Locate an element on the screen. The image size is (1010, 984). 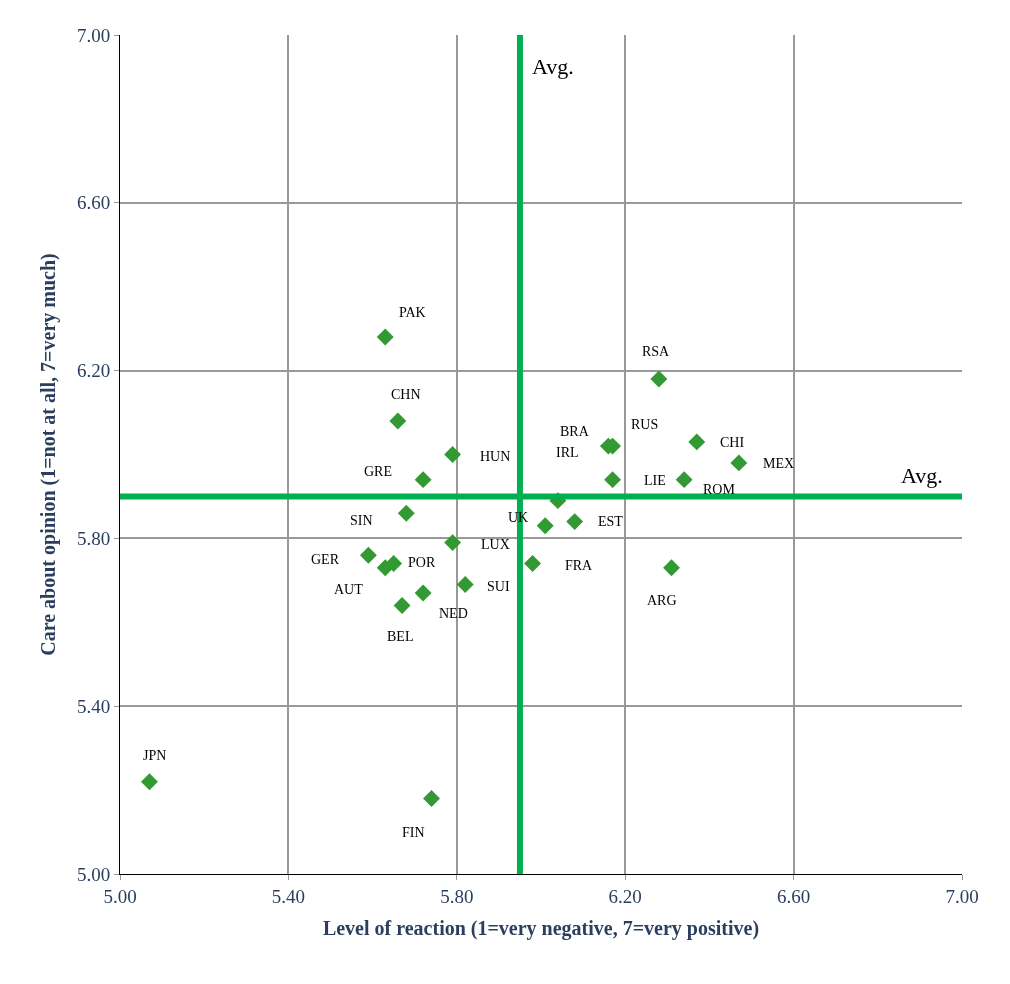
x-tick-label: 5.00 is located at coordinates (120, 896).